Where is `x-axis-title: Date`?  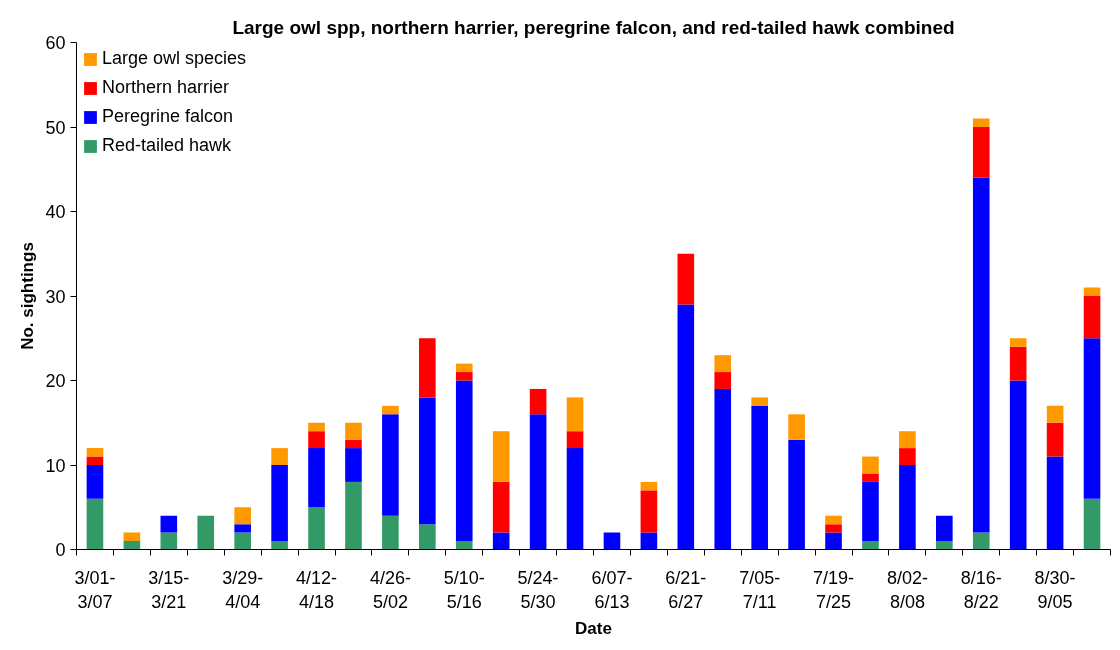
x-axis-title: Date is located at coordinates (593, 628).